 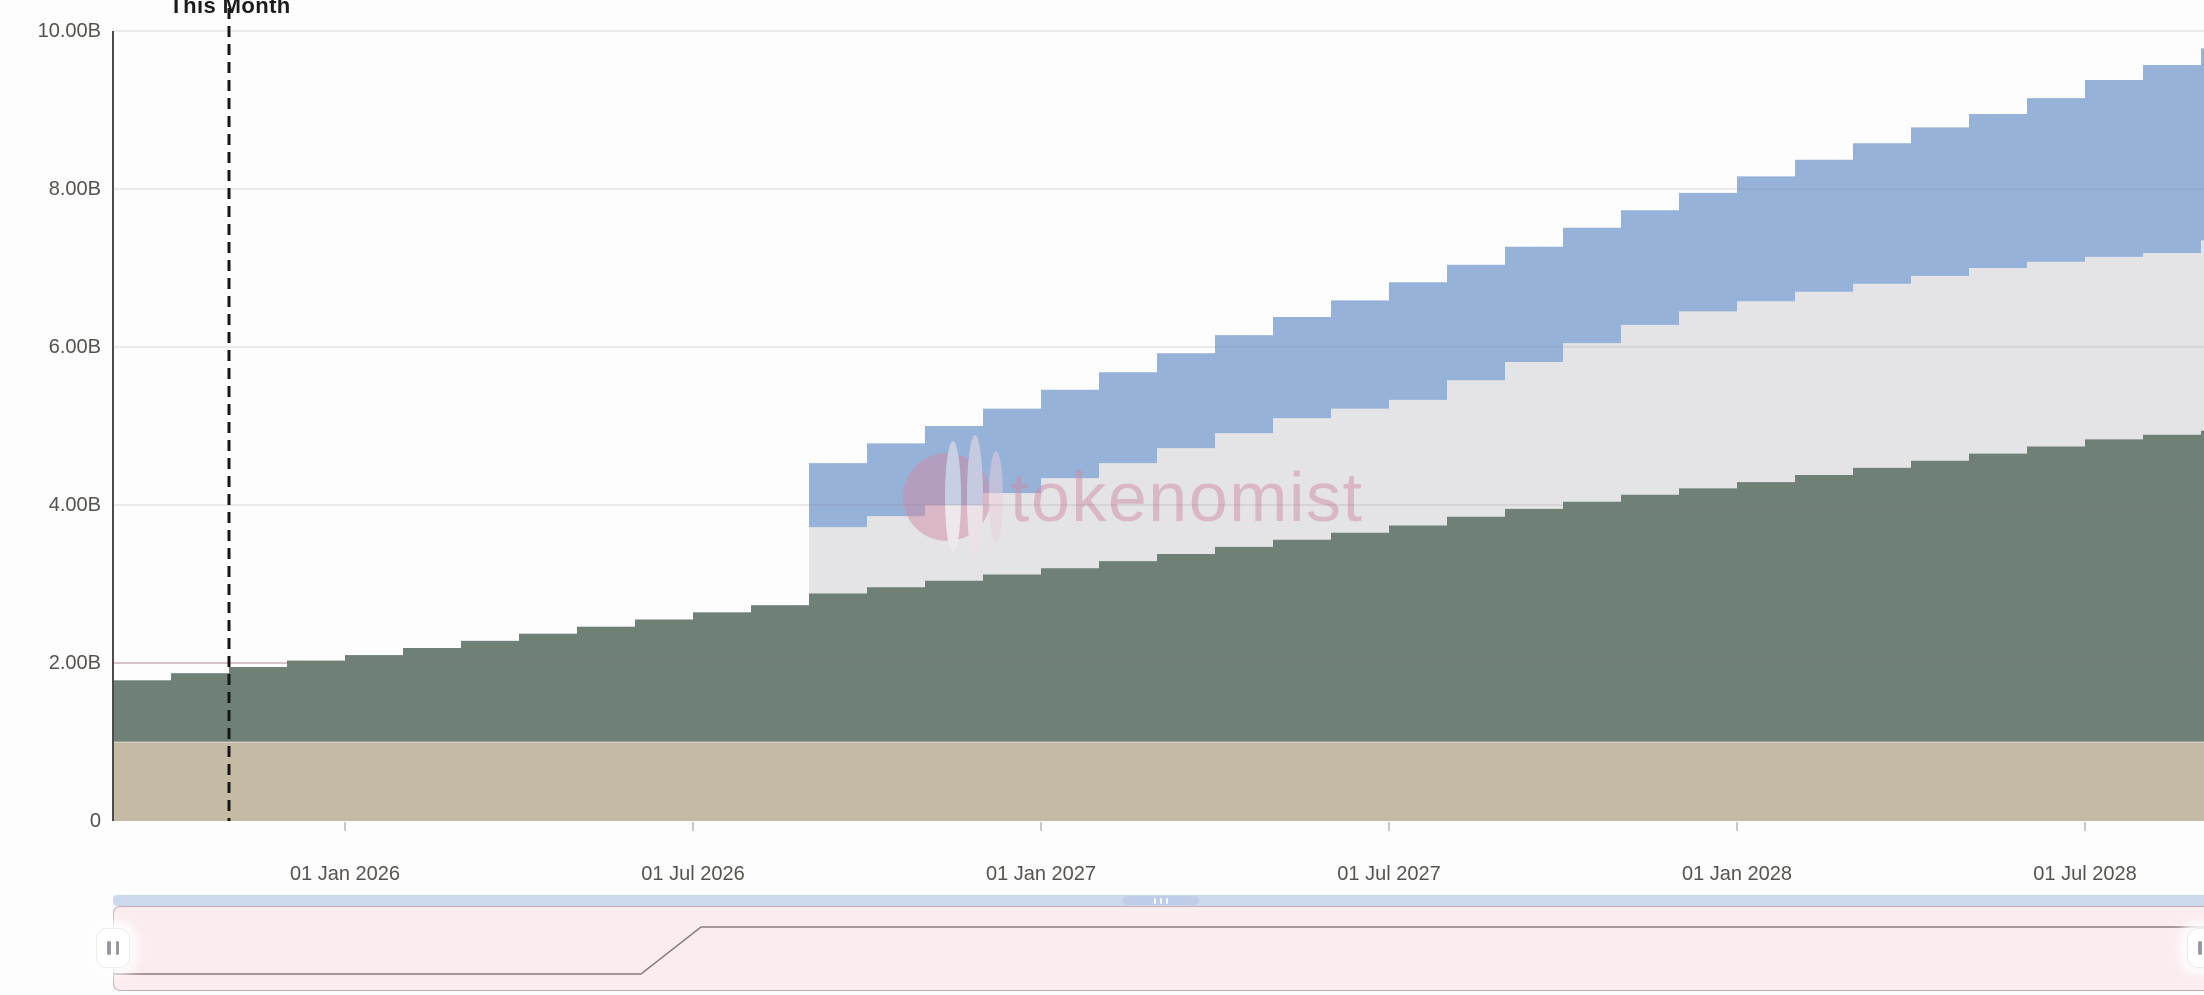 I want to click on navigator-selected-range, so click(x=1158, y=948).